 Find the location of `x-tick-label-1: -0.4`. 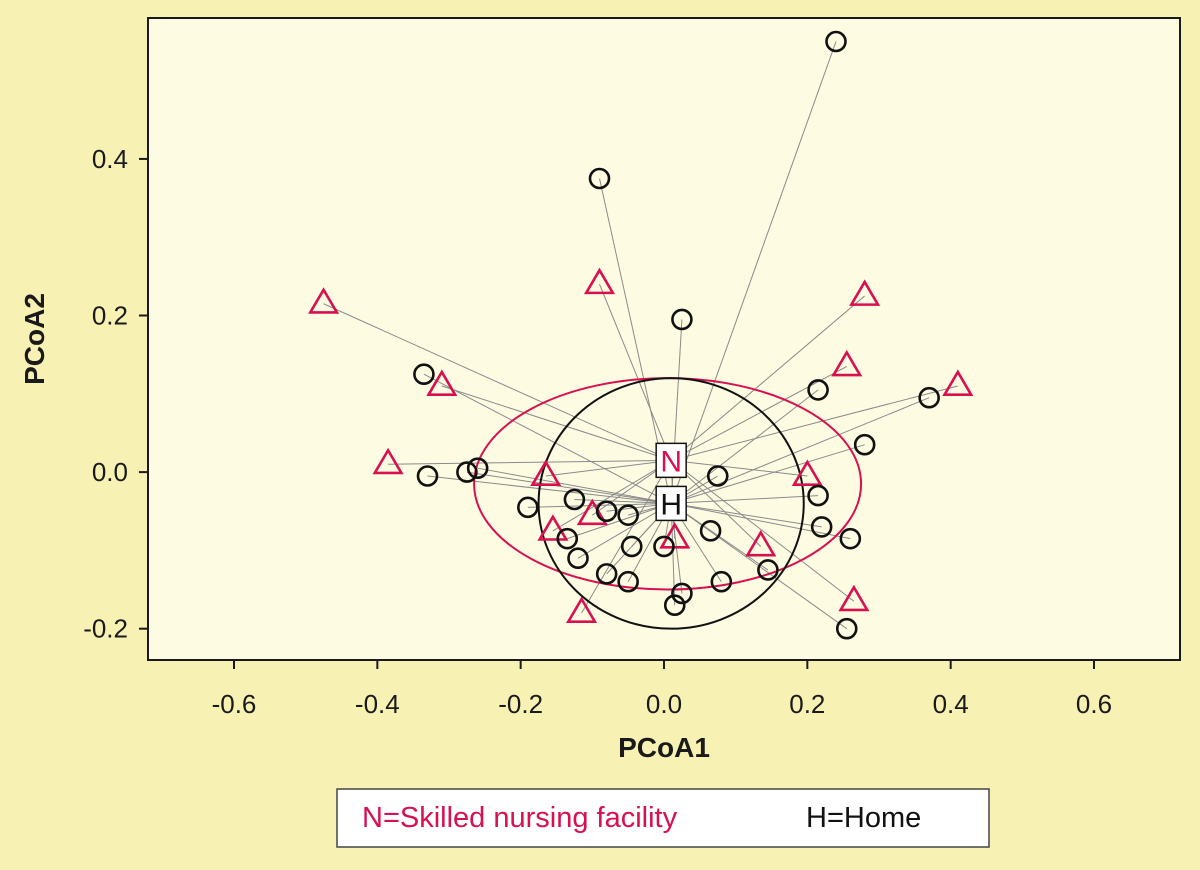

x-tick-label-1: -0.4 is located at coordinates (377, 704).